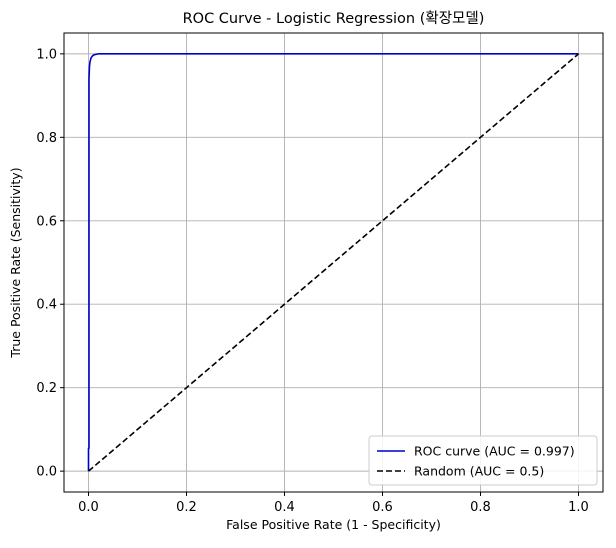  Describe the element at coordinates (479, 471) in the screenshot. I see `legend-label-1: Random (AUC = 0.5)` at that location.